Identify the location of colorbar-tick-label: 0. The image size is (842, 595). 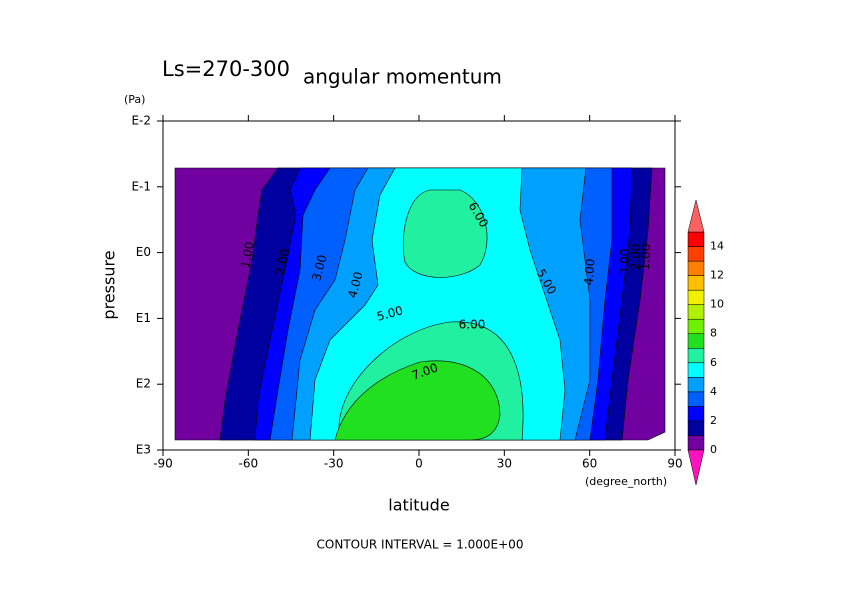
(713, 449).